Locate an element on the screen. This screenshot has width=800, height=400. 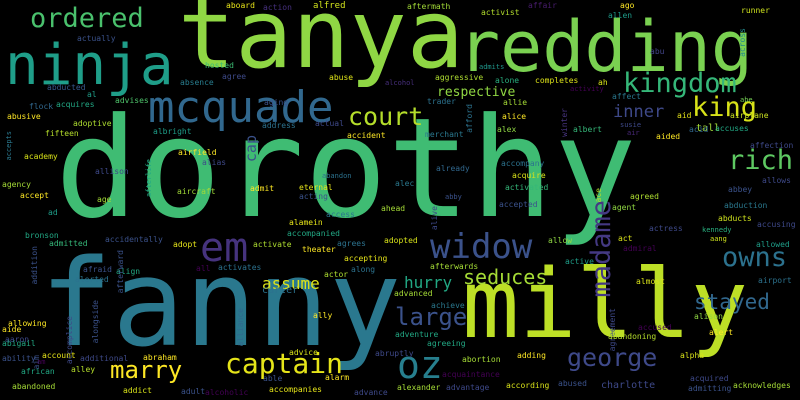
word-actual: actual is located at coordinates (329, 123).